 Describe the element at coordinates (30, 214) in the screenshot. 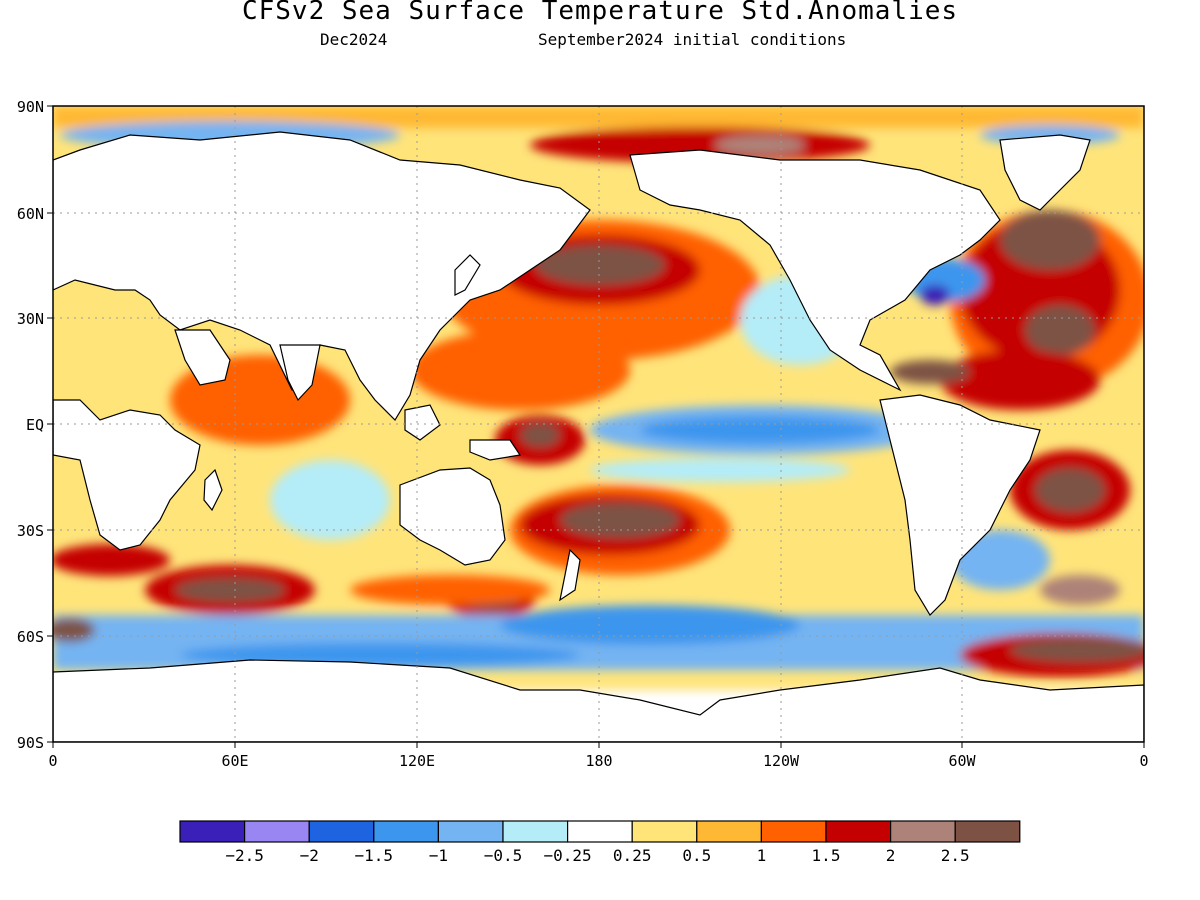

I see `lat-label: 60N` at that location.